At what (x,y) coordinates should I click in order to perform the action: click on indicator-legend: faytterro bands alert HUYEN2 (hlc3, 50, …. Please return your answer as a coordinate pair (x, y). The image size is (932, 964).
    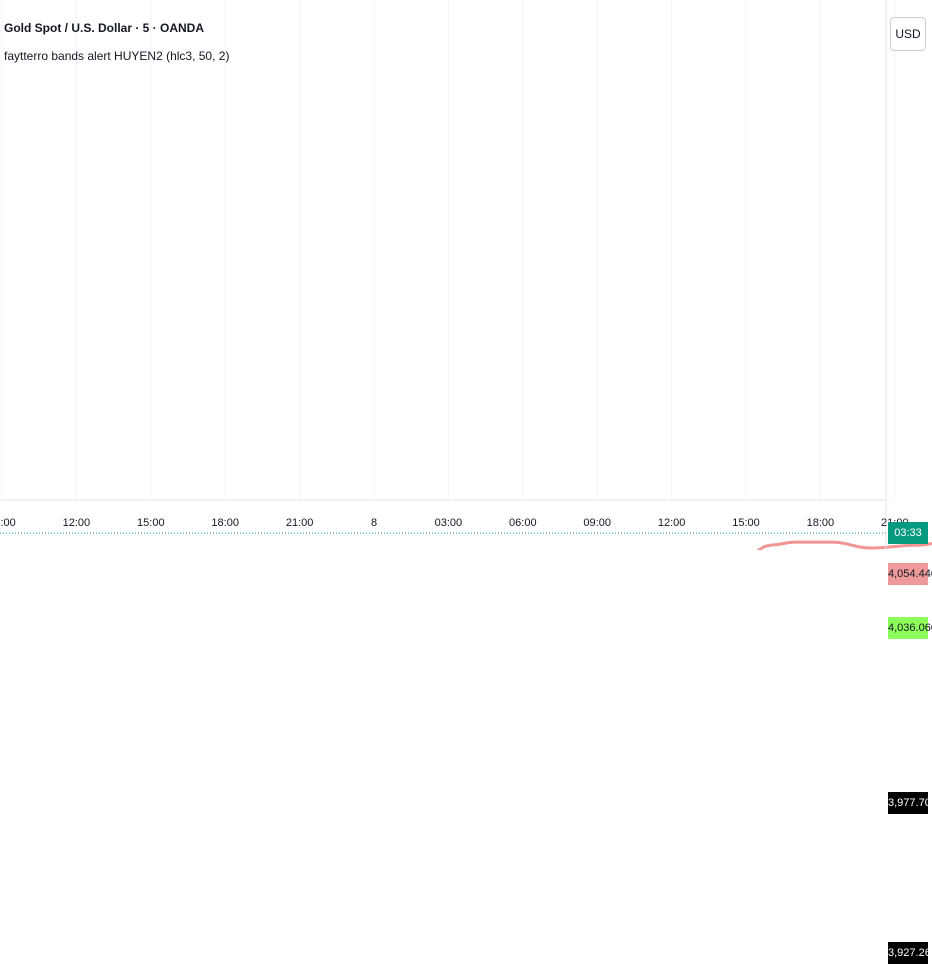
    Looking at the image, I should click on (117, 56).